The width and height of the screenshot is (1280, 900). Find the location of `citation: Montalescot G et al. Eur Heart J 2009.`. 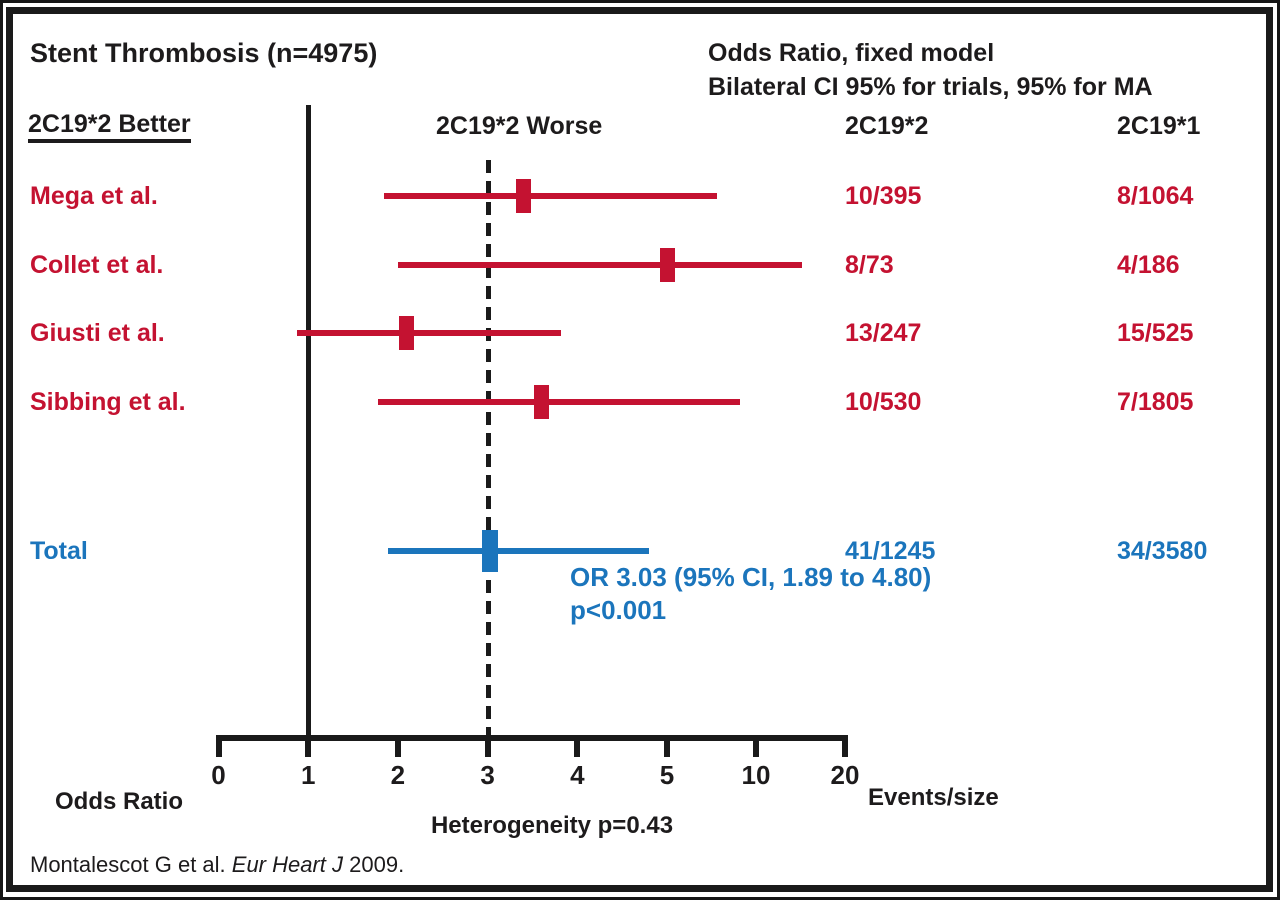

citation: Montalescot G et al. Eur Heart J 2009. is located at coordinates (217, 865).